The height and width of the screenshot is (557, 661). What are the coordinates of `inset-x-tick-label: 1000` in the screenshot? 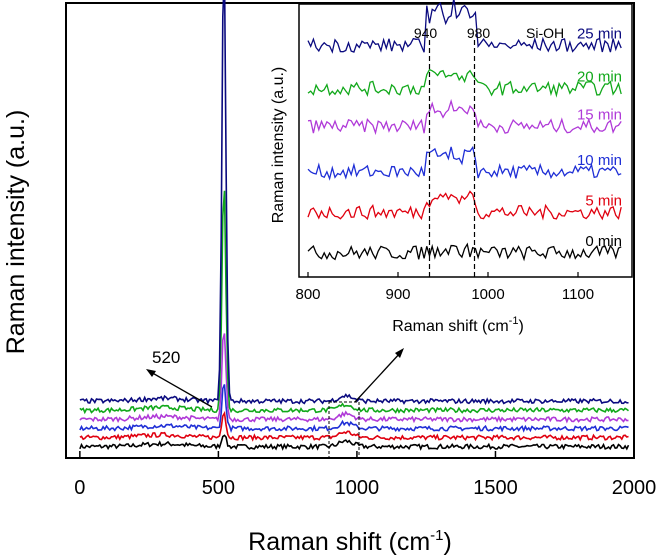 It's located at (487, 294).